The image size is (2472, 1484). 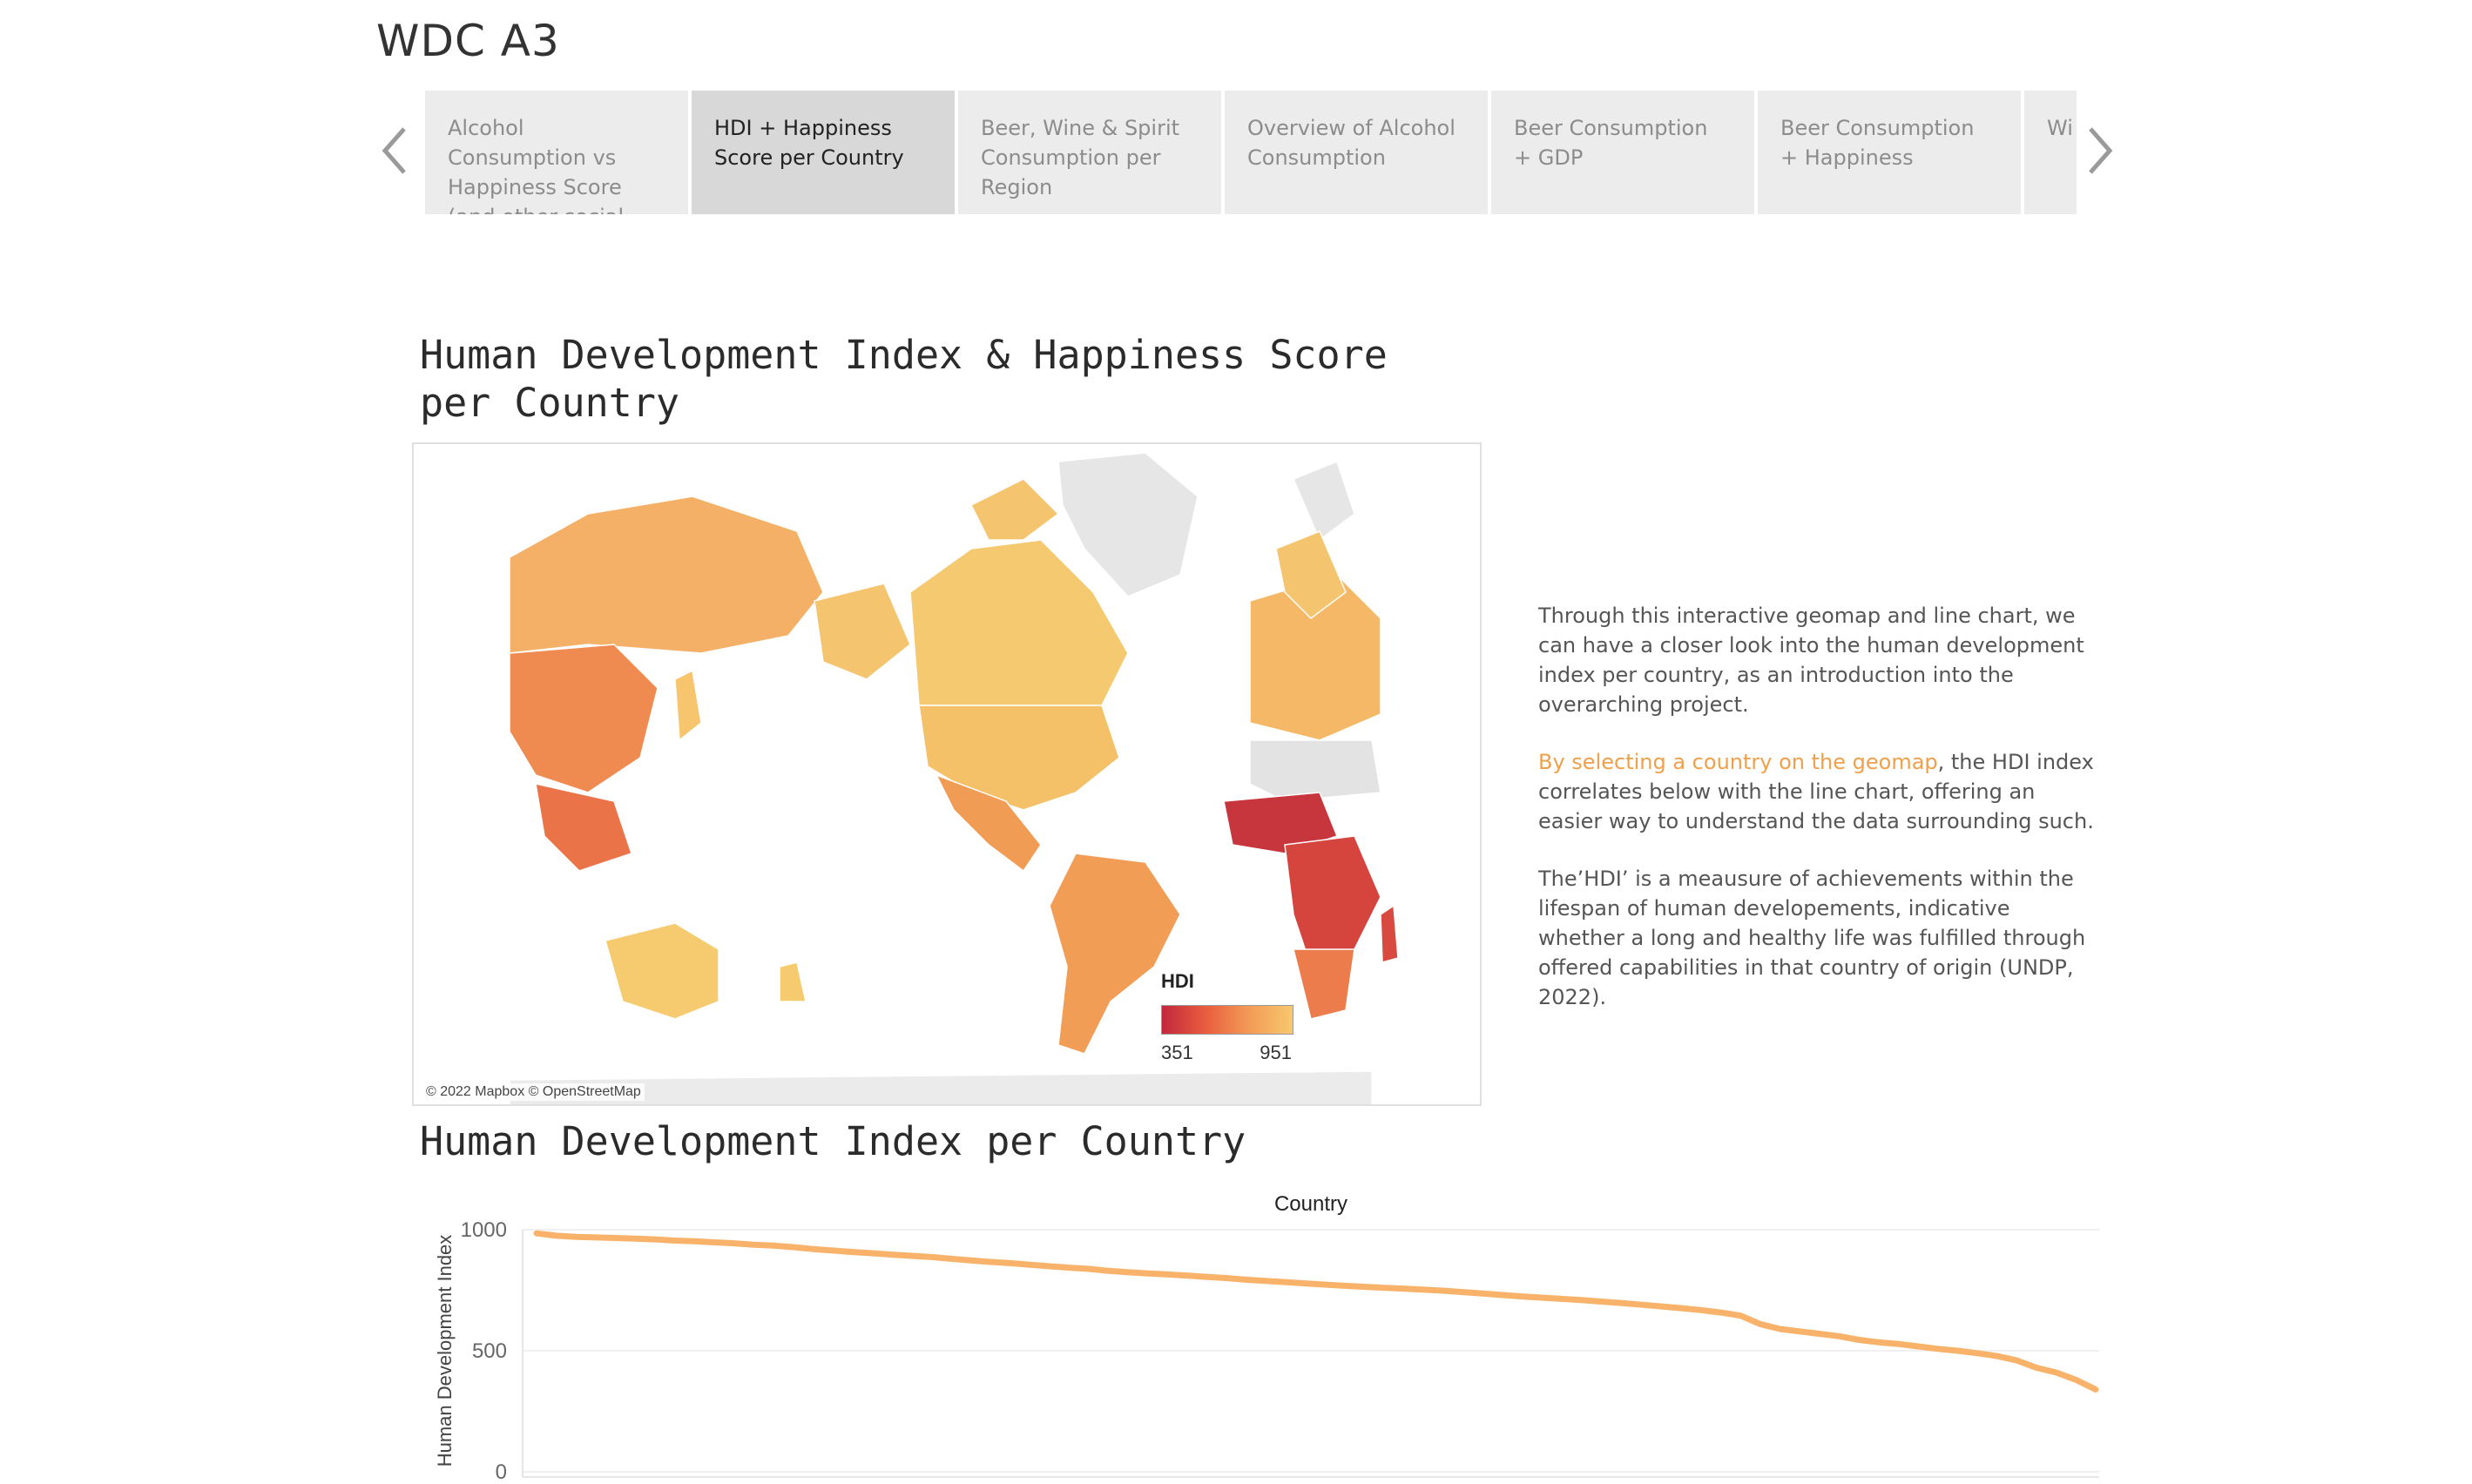 I want to click on chevron-right-icon, so click(x=2099, y=150).